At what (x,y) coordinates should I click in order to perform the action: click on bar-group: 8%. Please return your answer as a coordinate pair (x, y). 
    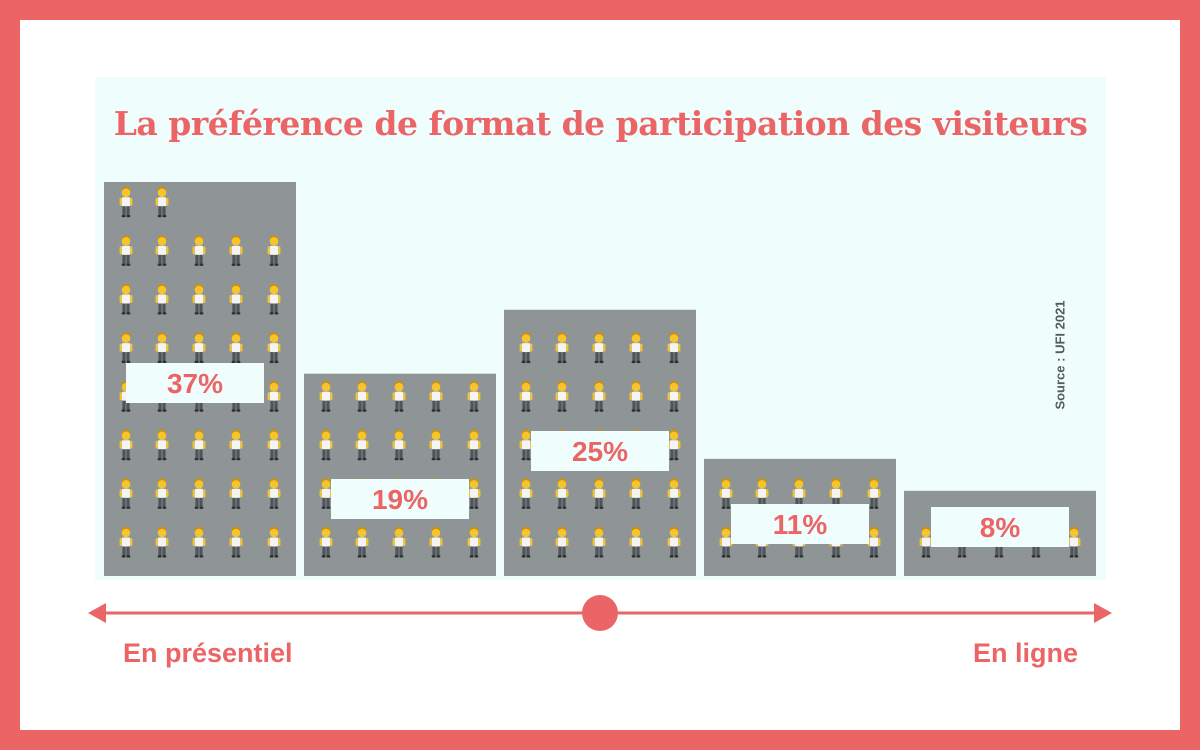
    Looking at the image, I should click on (1000, 533).